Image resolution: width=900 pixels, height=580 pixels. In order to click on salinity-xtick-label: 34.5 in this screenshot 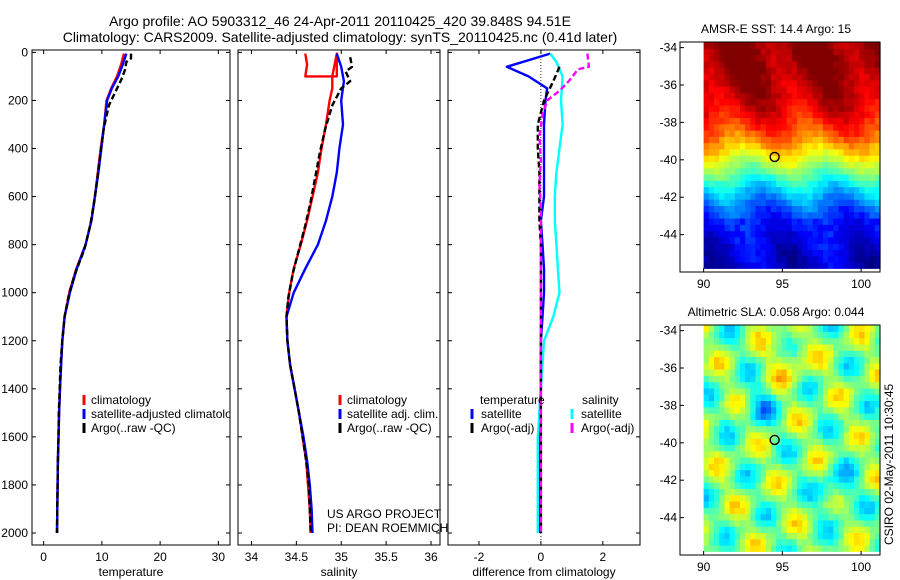, I will do `click(297, 557)`.